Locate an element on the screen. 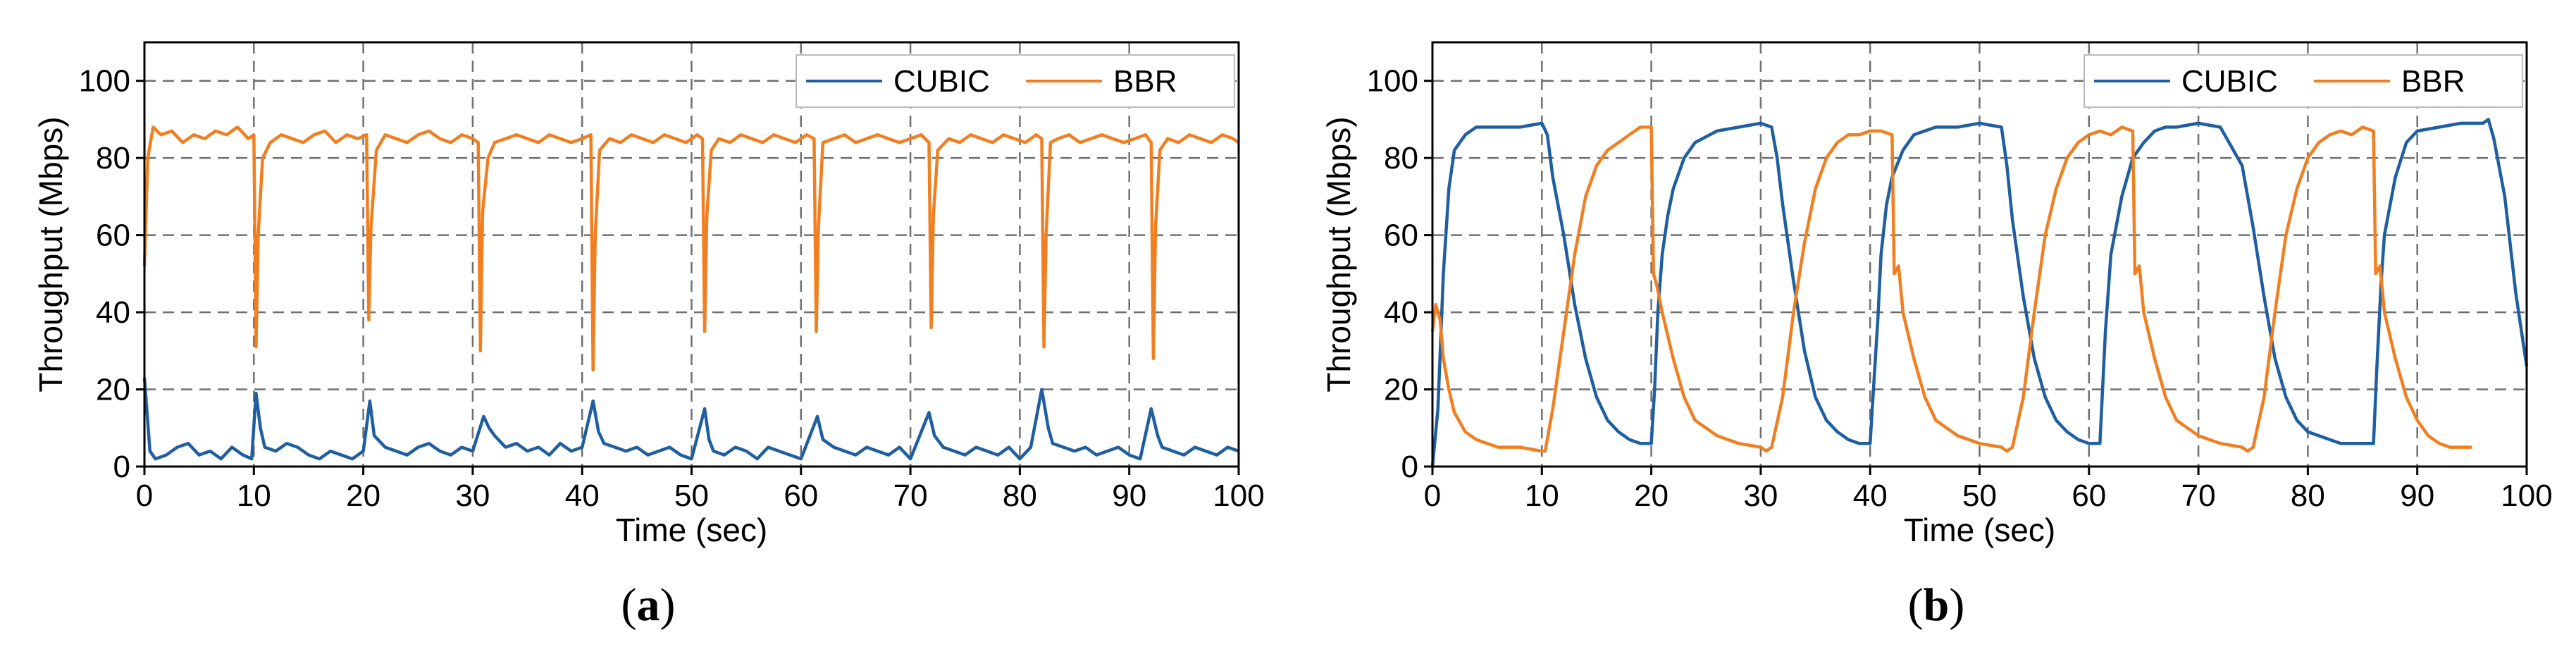  chart-a-ytick-label-0: 0 is located at coordinates (121, 467).